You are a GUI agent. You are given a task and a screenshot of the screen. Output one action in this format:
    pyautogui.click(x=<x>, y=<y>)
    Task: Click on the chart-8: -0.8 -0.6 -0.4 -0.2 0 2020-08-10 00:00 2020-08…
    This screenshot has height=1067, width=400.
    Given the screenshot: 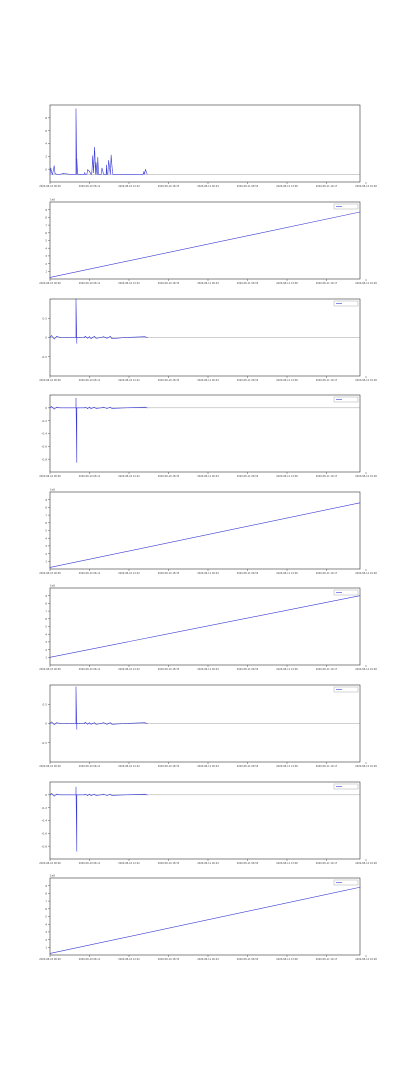 What is the action you would take?
    pyautogui.click(x=208, y=823)
    